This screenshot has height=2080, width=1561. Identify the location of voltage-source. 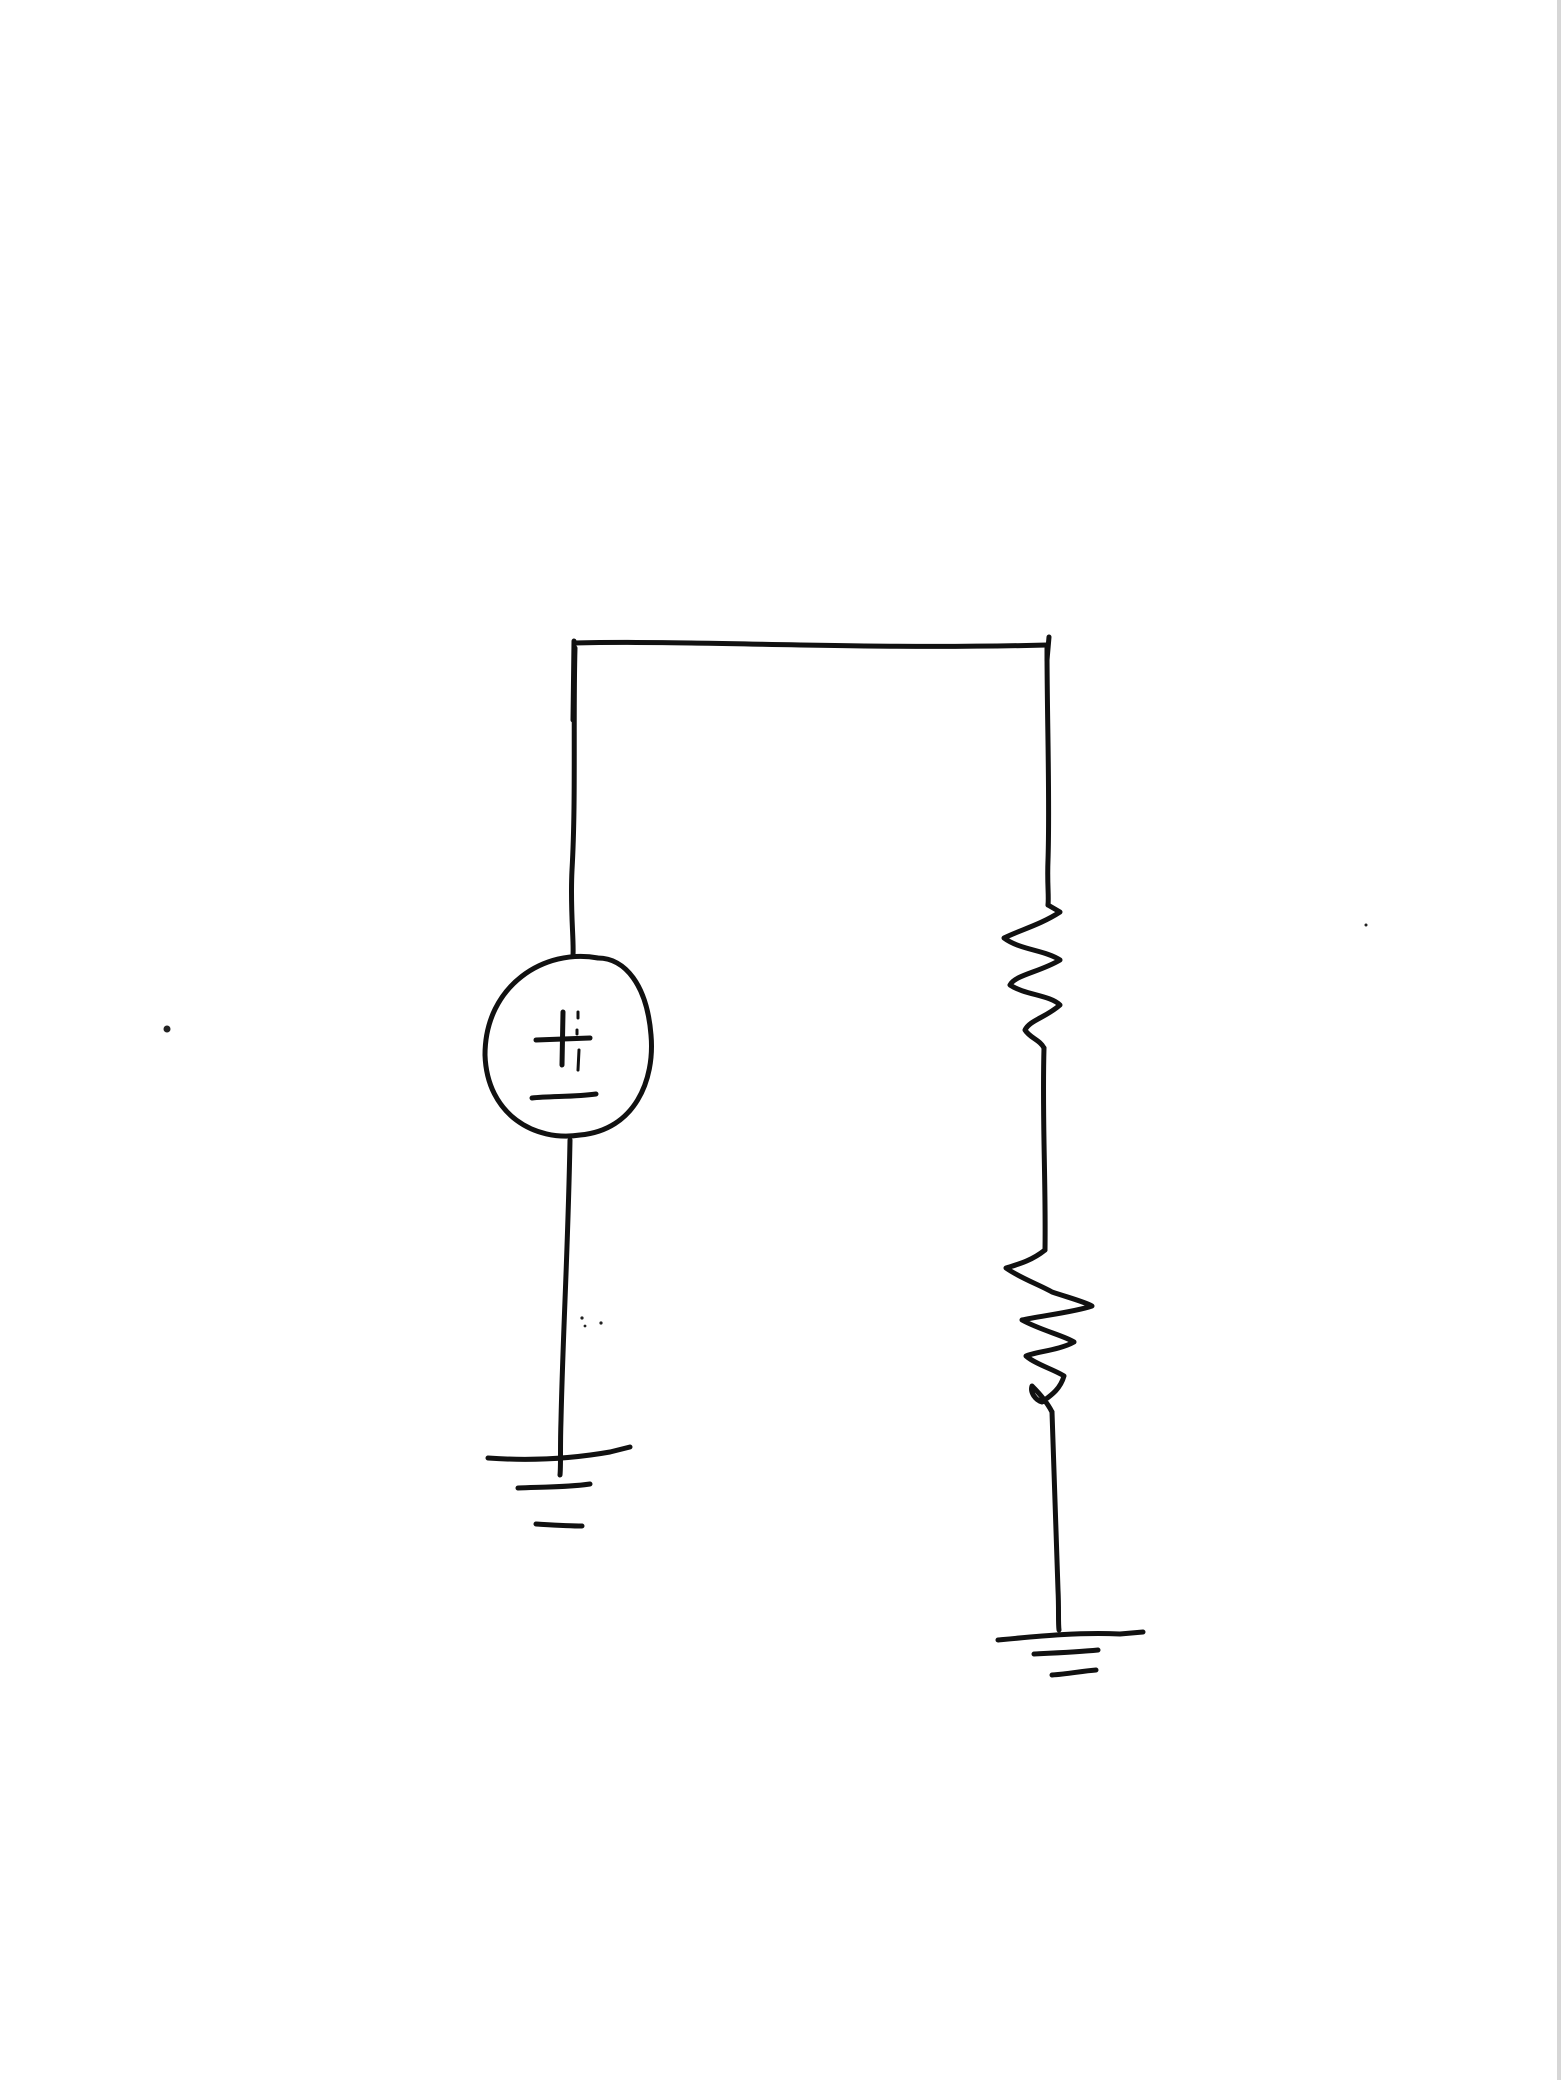
(568, 1046).